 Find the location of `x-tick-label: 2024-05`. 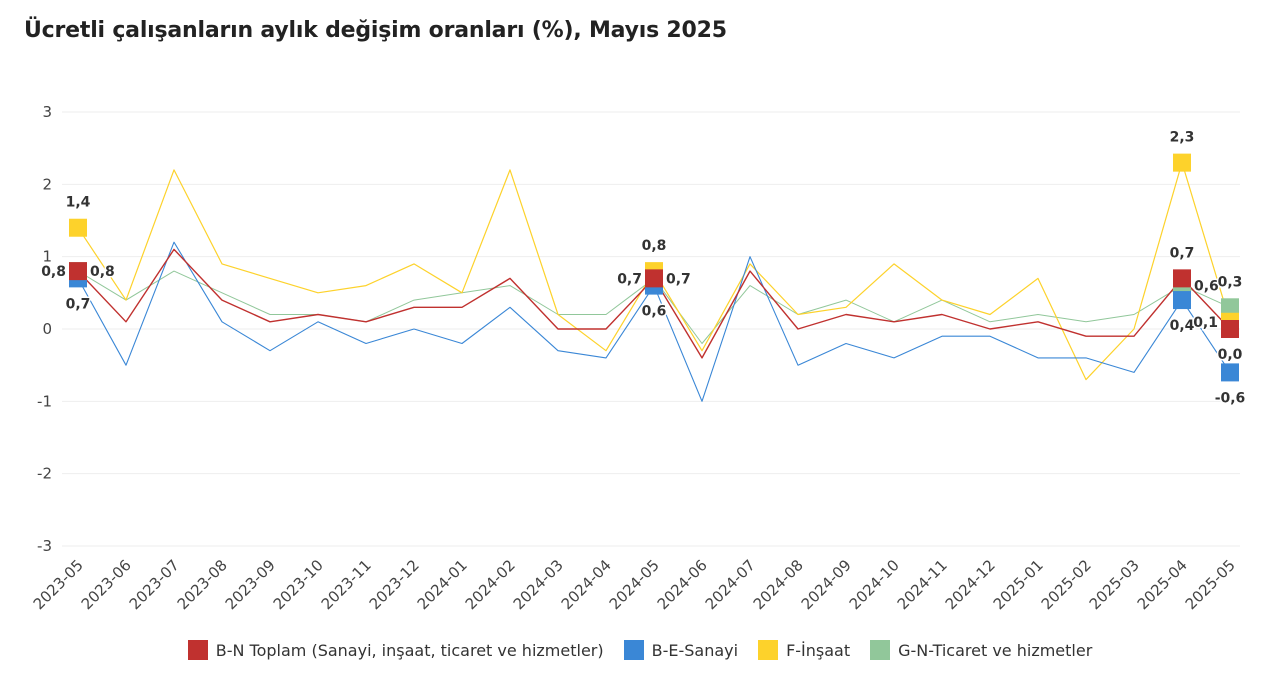

x-tick-label: 2024-05 is located at coordinates (634, 584).